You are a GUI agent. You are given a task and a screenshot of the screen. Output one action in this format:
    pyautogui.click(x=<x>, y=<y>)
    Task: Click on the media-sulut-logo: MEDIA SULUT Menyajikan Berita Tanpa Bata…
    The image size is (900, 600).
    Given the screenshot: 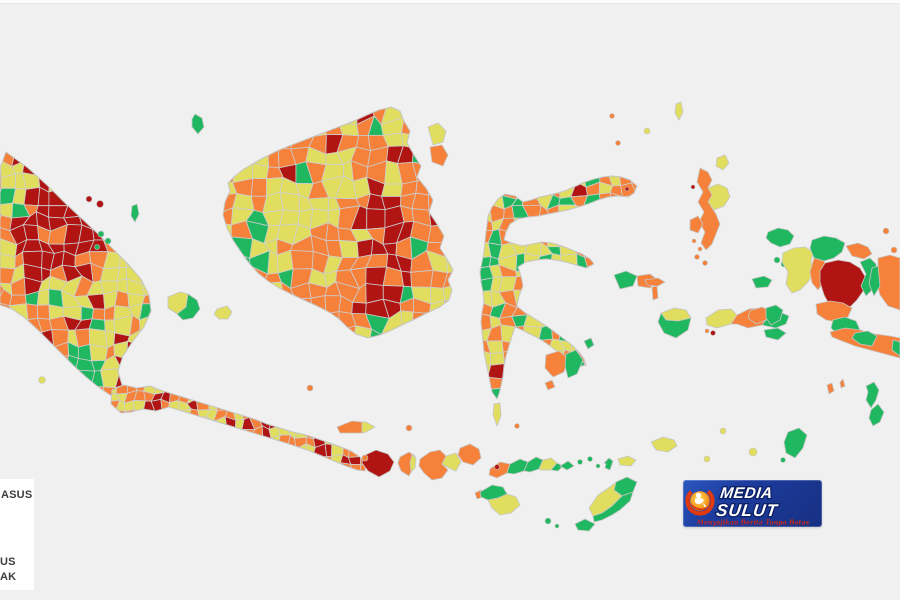 What is the action you would take?
    pyautogui.click(x=752, y=503)
    